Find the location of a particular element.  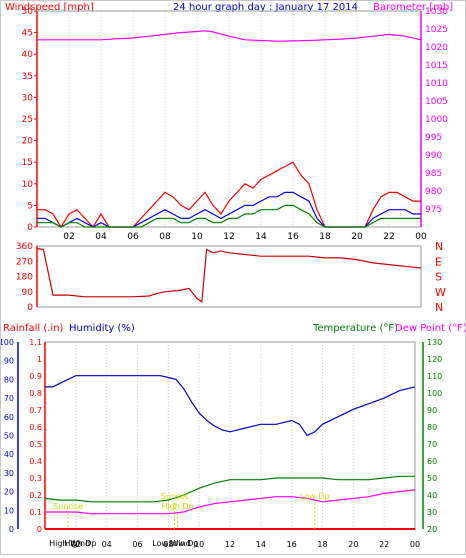

annotation-label: Sunrise is located at coordinates (68, 506).